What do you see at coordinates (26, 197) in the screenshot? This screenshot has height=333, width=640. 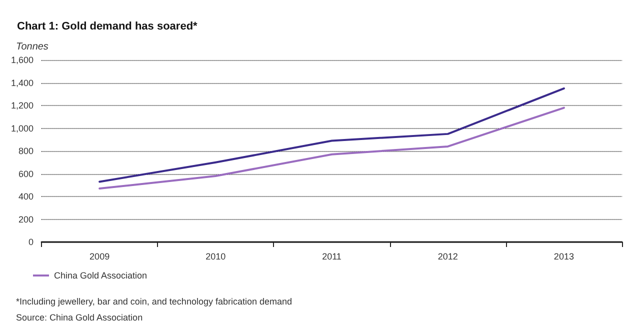 I see `y-tick-label: 400` at bounding box center [26, 197].